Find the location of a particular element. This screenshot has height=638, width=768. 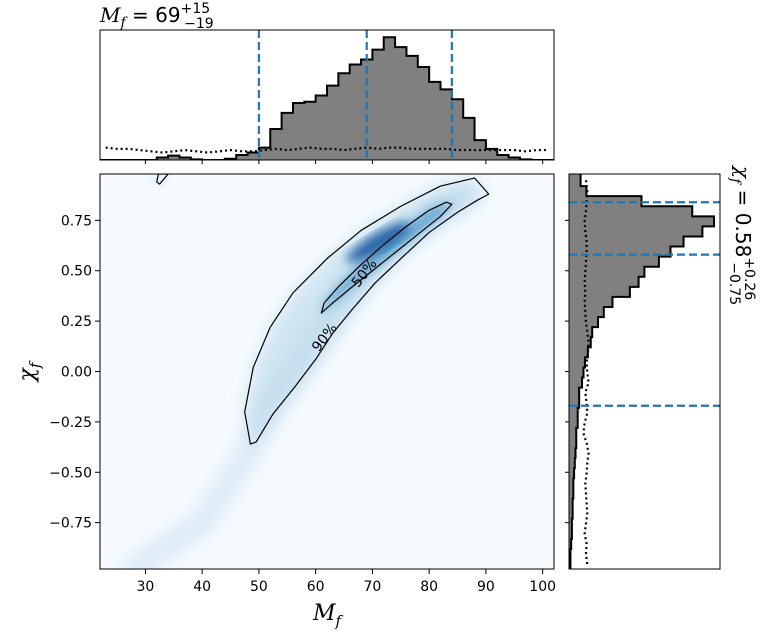

contour-50pct is located at coordinates (386, 257).